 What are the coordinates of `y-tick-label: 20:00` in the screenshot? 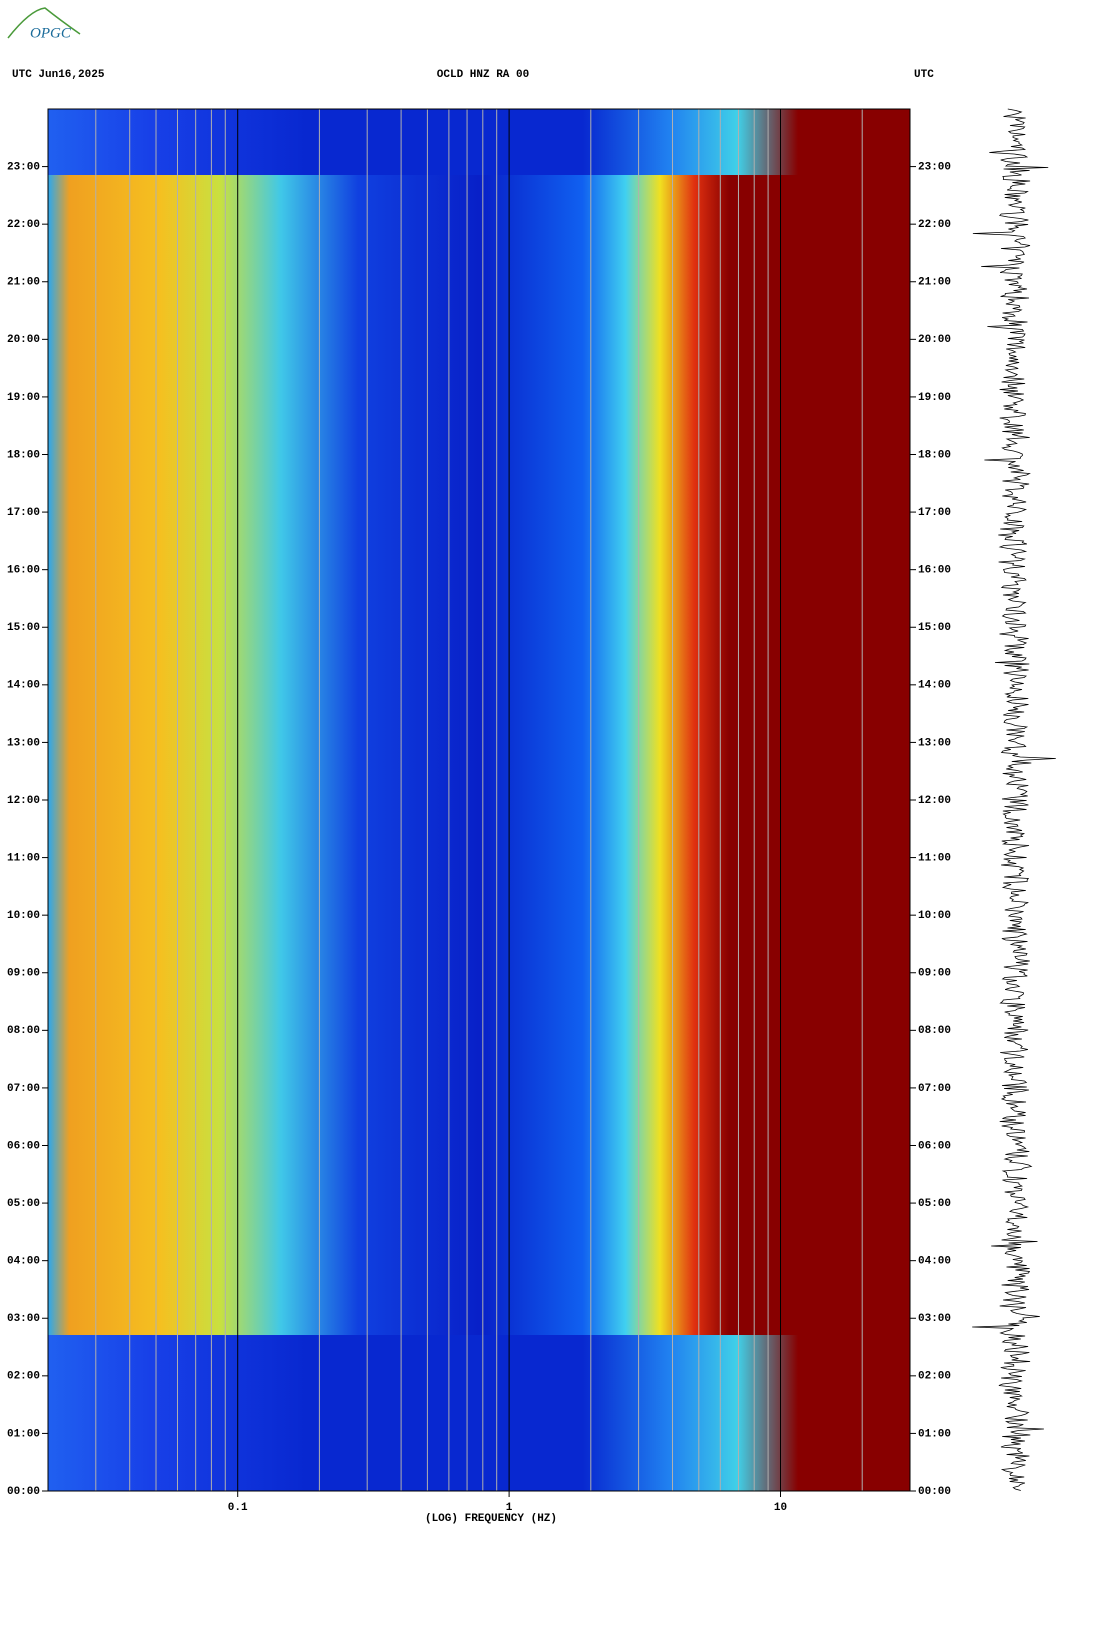 It's located at (23, 340).